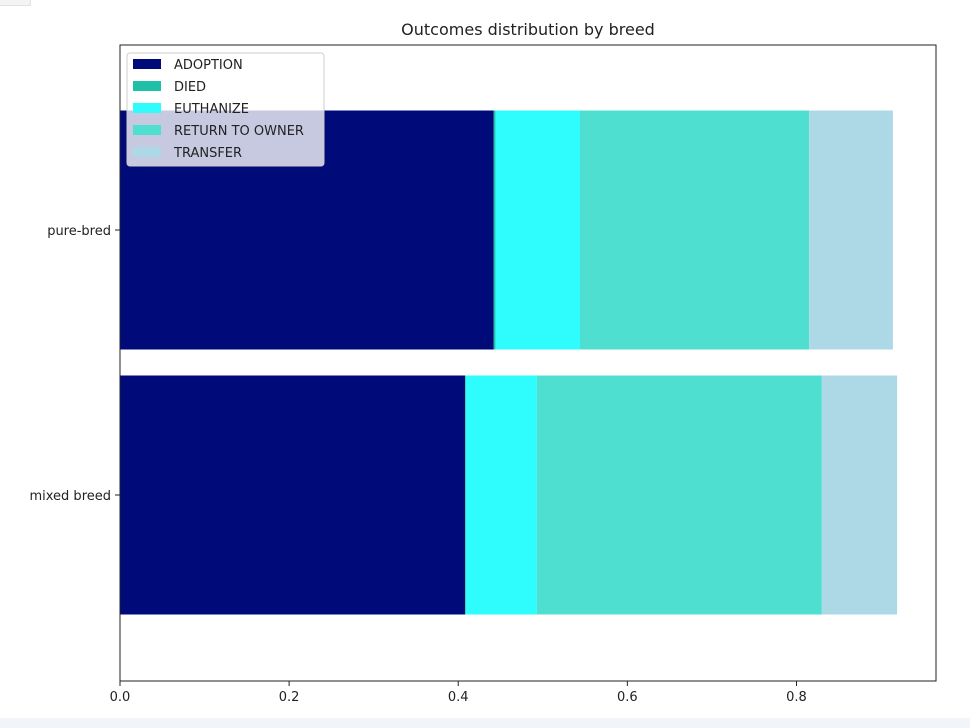 This screenshot has height=728, width=970. What do you see at coordinates (458, 697) in the screenshot?
I see `x-tick-label: 0.4` at bounding box center [458, 697].